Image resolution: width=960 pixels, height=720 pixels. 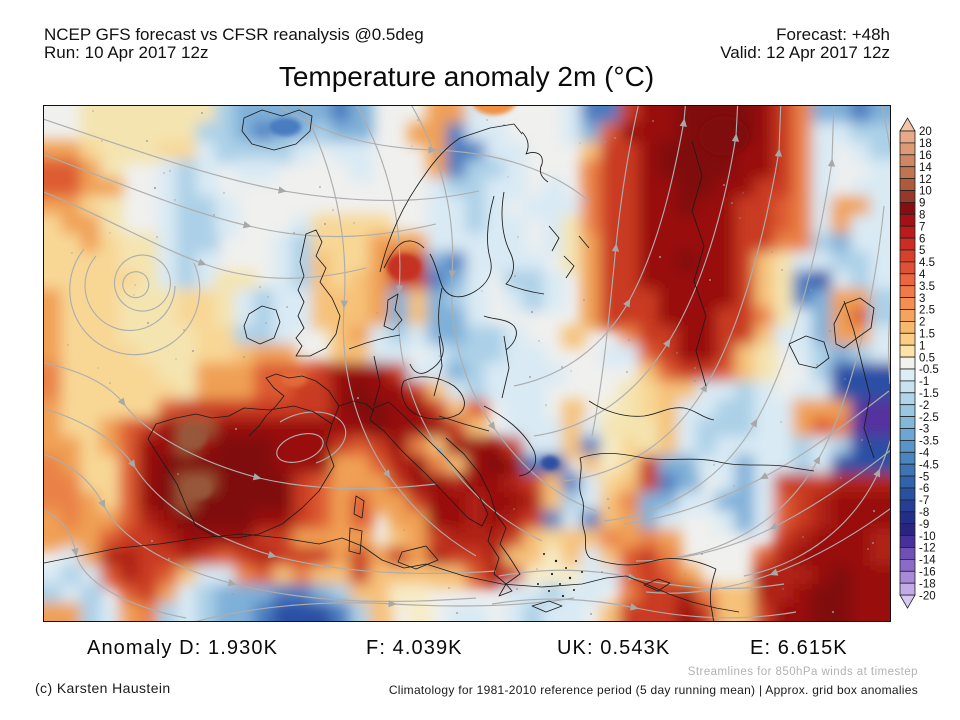 I want to click on svg-text: -14, so click(x=927, y=561).